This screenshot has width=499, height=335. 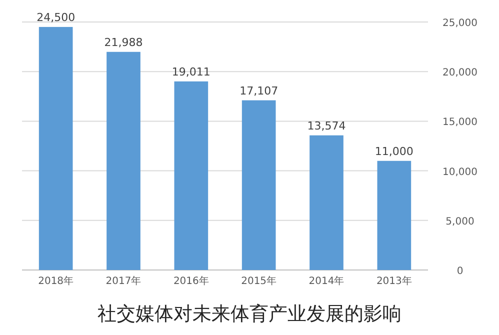 What do you see at coordinates (460, 73) in the screenshot?
I see `y-tick-label: 20,000` at bounding box center [460, 73].